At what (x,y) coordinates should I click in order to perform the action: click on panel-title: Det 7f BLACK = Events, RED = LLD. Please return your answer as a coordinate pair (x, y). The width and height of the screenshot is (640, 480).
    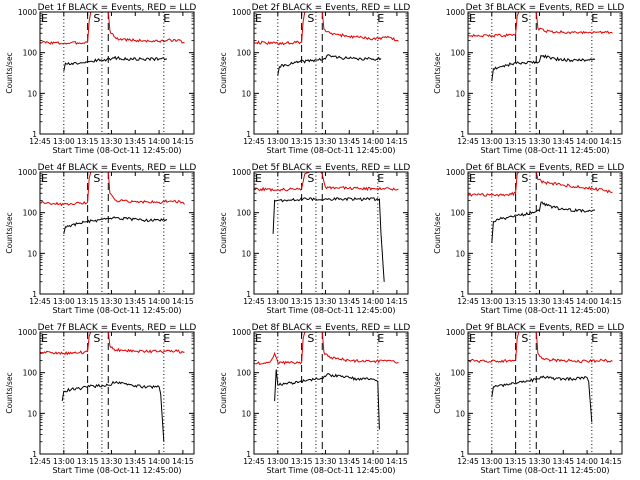
    Looking at the image, I should click on (117, 328).